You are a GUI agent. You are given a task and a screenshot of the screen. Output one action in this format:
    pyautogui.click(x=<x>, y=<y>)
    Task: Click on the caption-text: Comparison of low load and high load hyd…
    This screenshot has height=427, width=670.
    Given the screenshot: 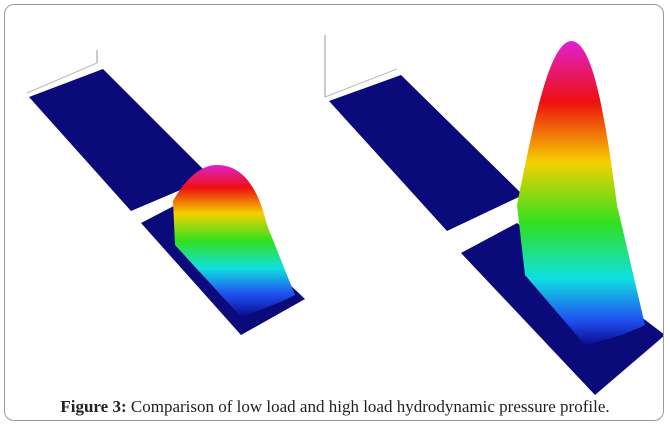 What is the action you would take?
    pyautogui.click(x=370, y=406)
    